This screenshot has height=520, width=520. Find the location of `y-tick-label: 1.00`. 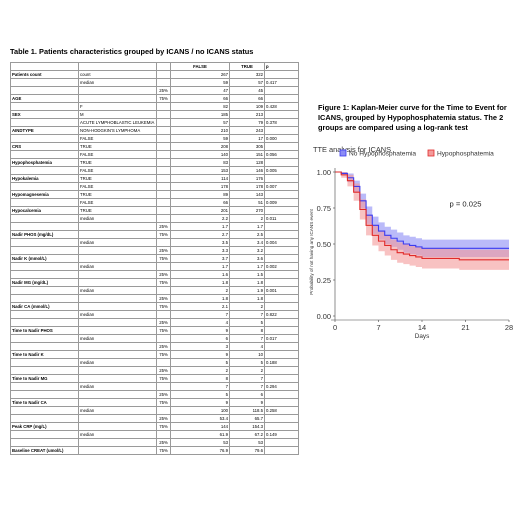

y-tick-label: 1.00 is located at coordinates (324, 172).